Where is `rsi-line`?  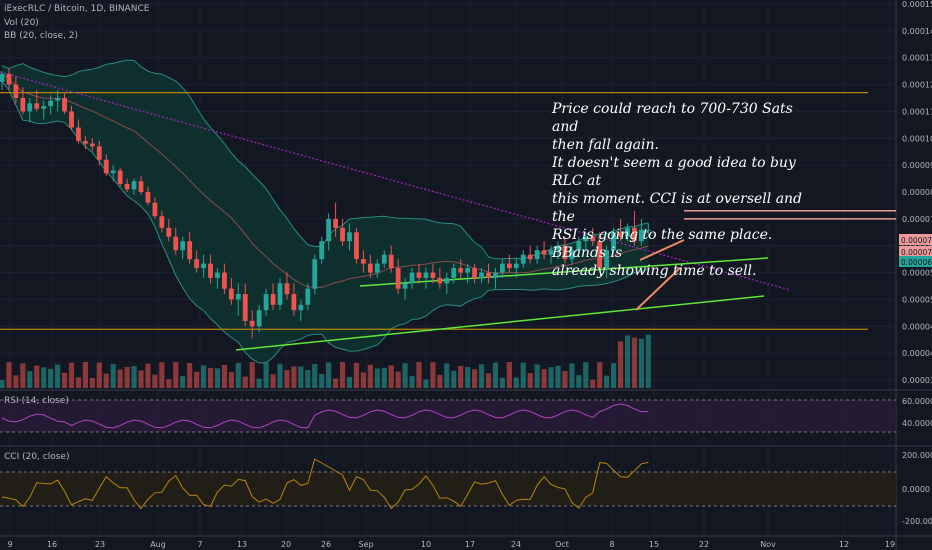
rsi-line is located at coordinates (325, 416).